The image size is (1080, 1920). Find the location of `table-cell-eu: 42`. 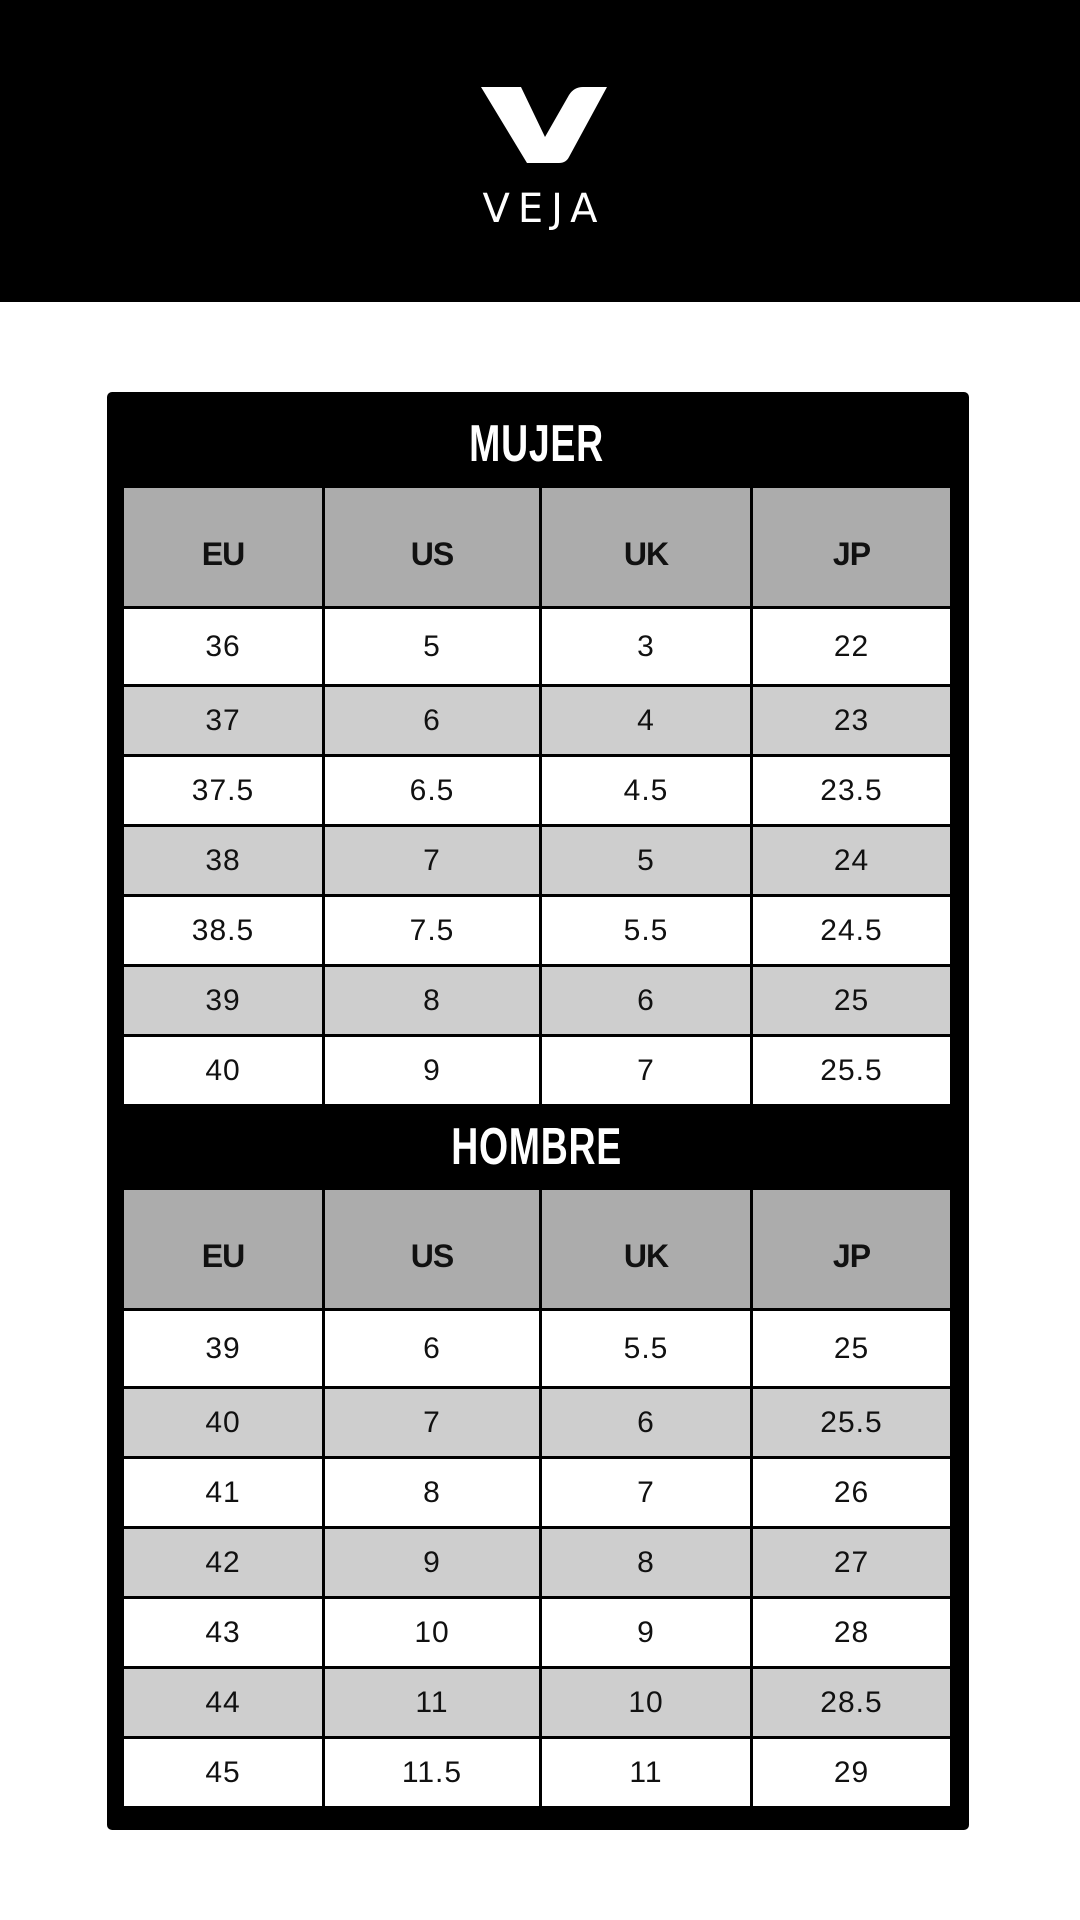

table-cell-eu: 42 is located at coordinates (223, 1562).